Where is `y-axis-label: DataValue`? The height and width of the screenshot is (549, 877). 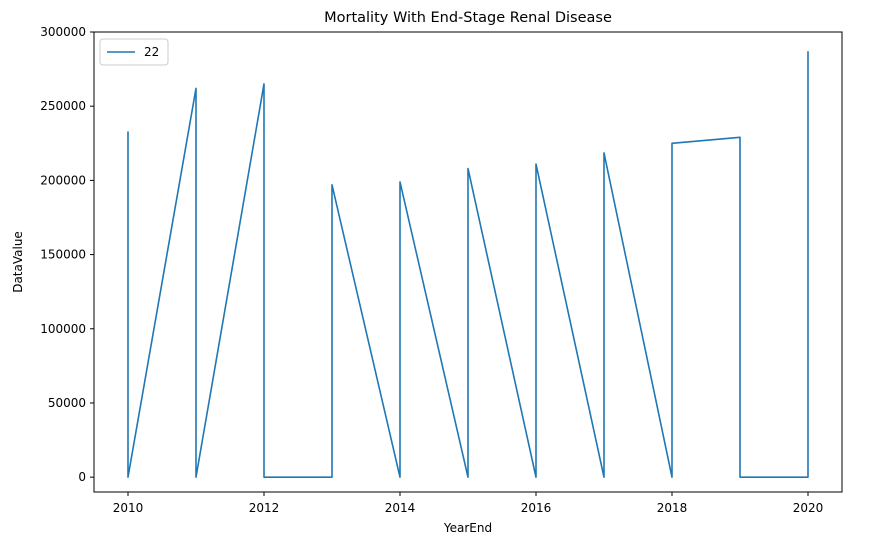
y-axis-label: DataValue is located at coordinates (18, 262).